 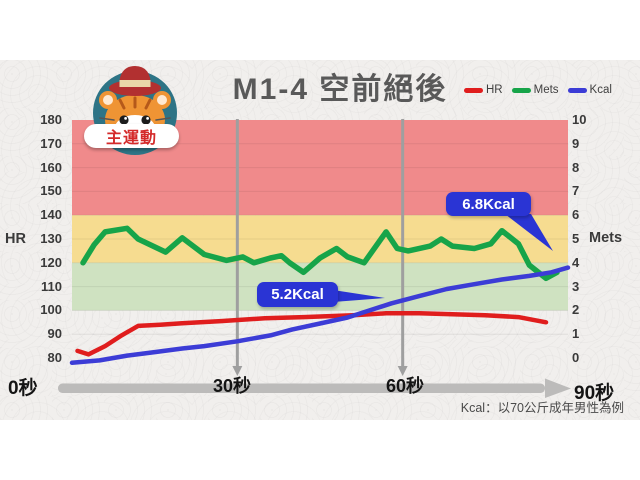 What do you see at coordinates (473, 90) in the screenshot?
I see `hr-line-swatch-icon` at bounding box center [473, 90].